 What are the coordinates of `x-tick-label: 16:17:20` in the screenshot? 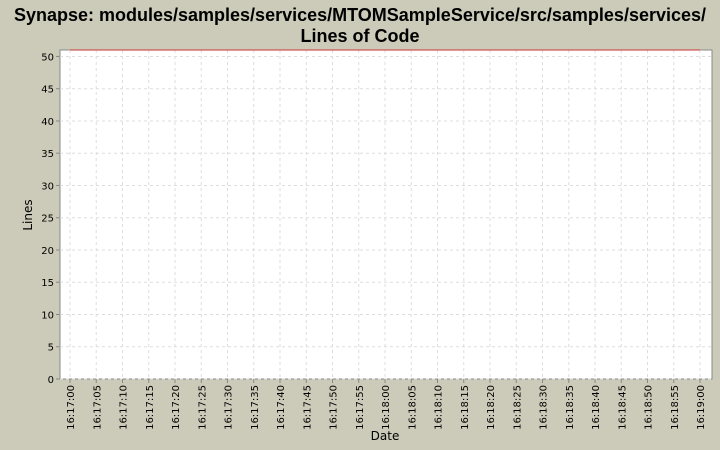 It's located at (176, 407).